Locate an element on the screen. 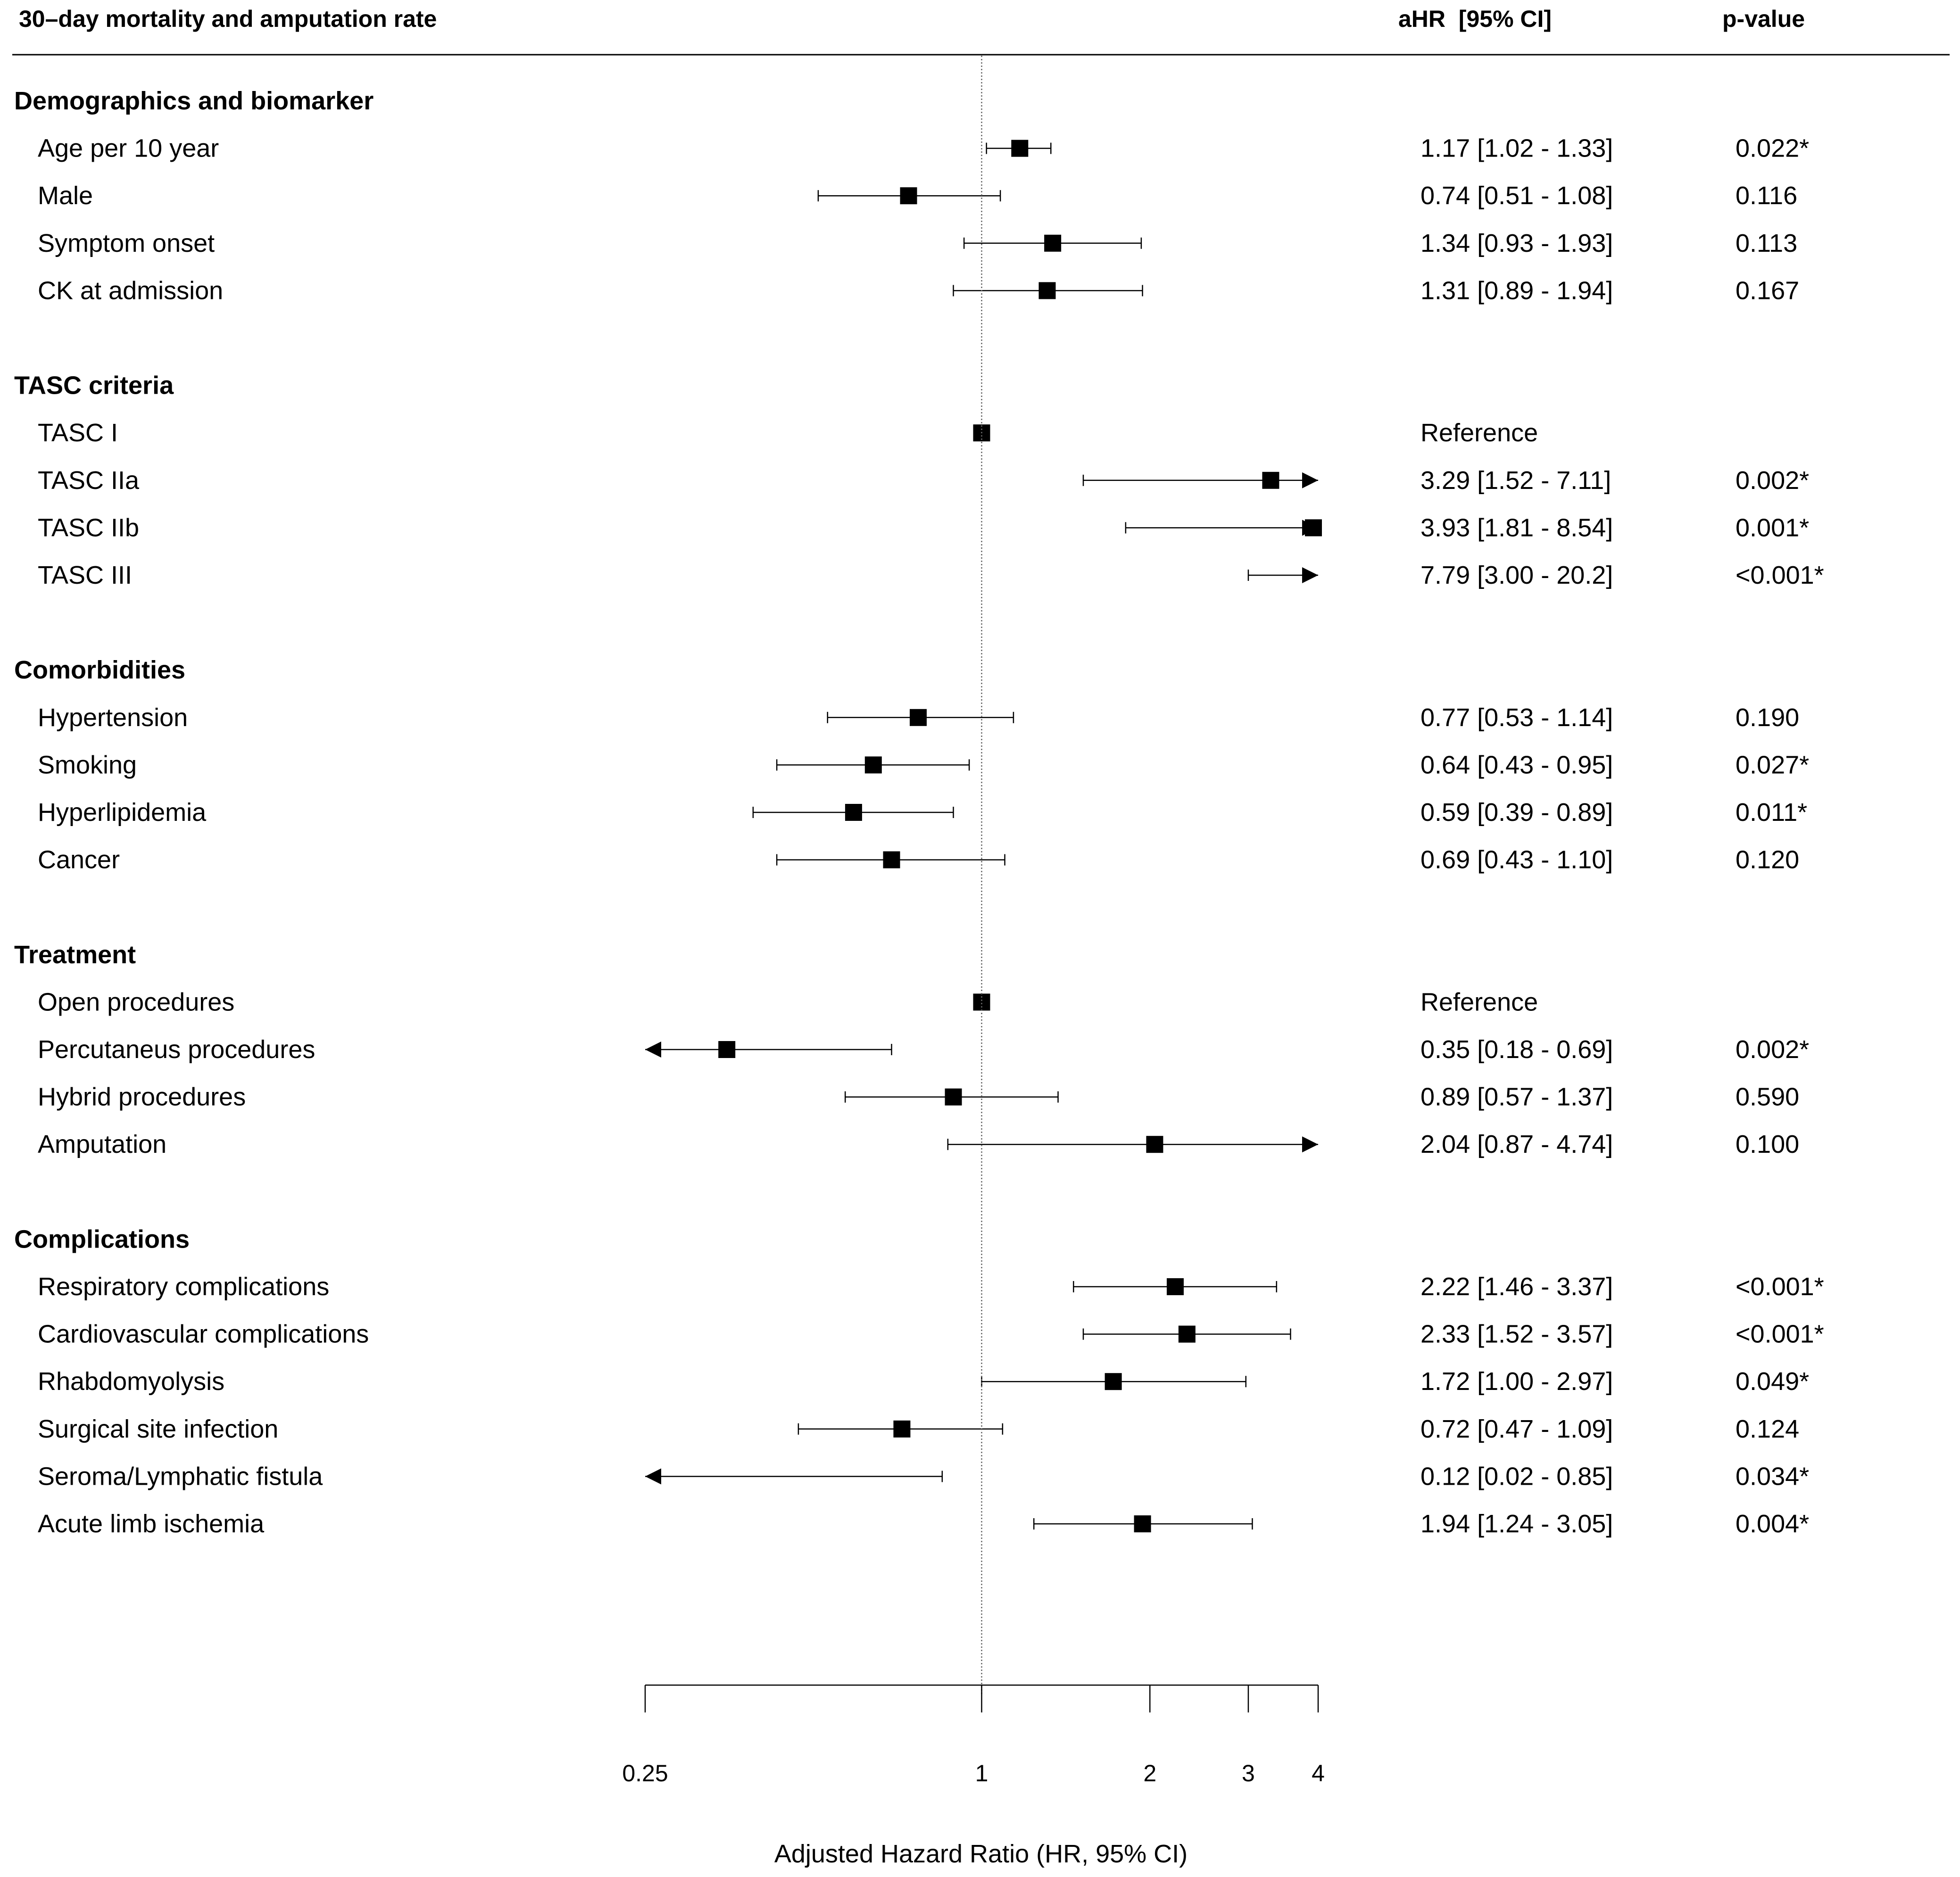 This screenshot has height=1877, width=1960. row-estimate: 1.94 [1.24 - 3.05] is located at coordinates (1516, 1524).